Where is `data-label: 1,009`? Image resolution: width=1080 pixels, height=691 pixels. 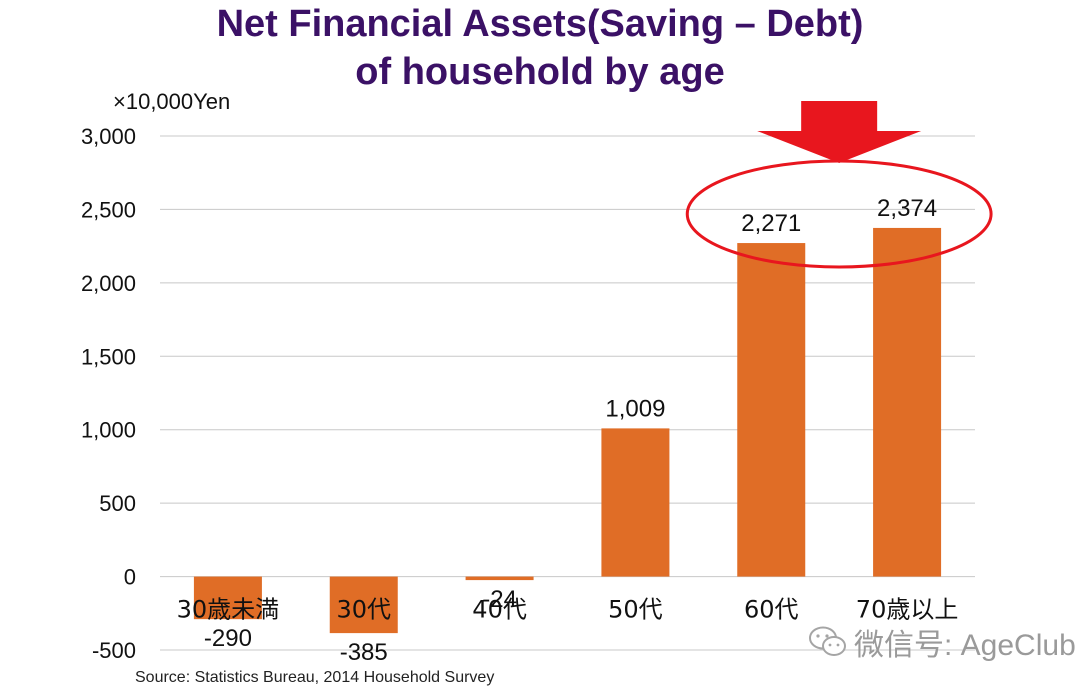
data-label: 1,009 is located at coordinates (635, 408).